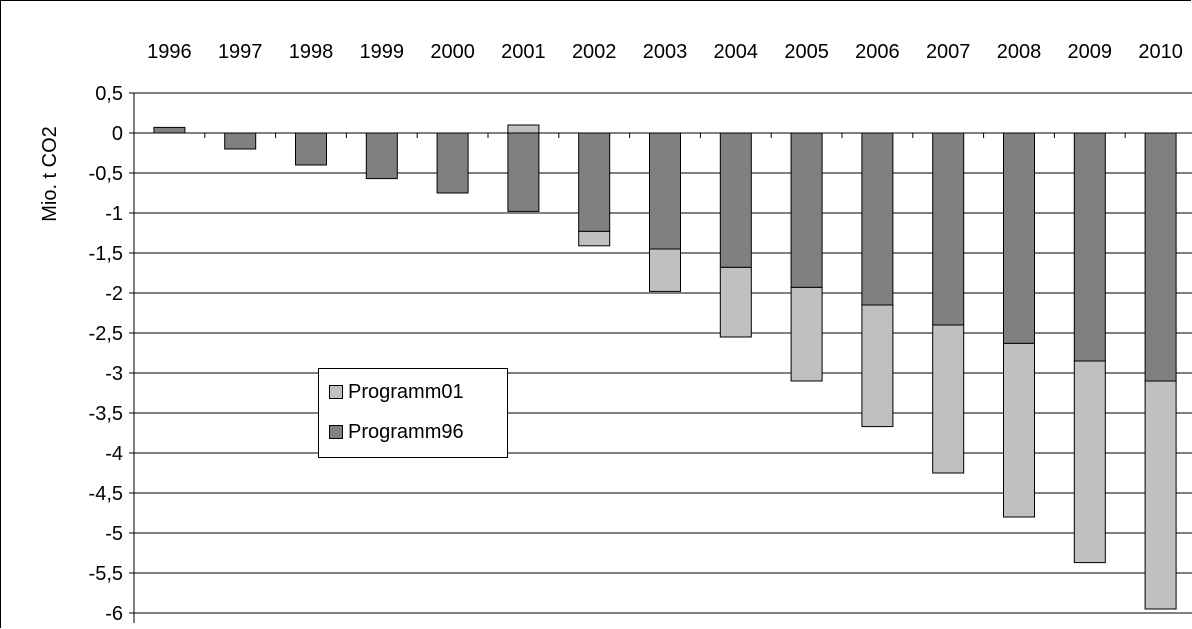 This screenshot has width=1192, height=629. I want to click on x-tick-label: 2009, so click(1090, 52).